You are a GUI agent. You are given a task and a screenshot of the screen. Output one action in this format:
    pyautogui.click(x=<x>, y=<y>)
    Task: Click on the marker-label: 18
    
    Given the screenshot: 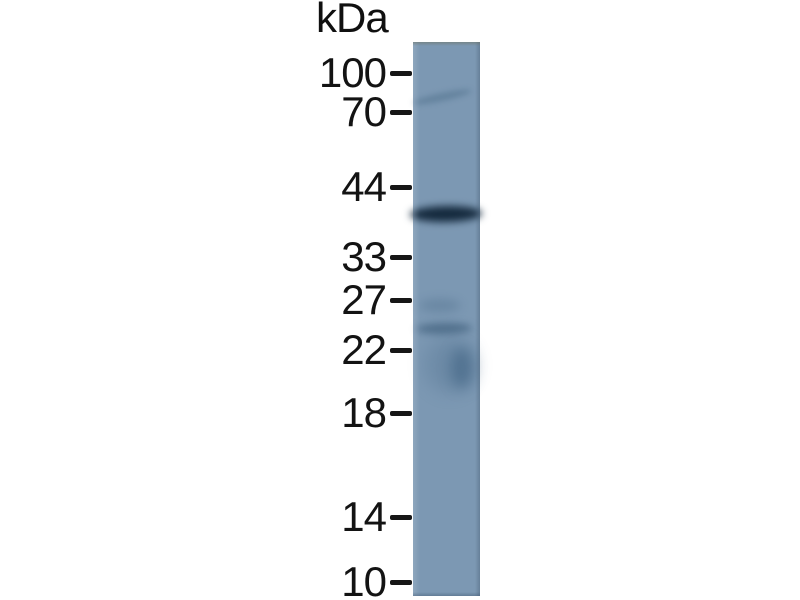 What is the action you would take?
    pyautogui.click(x=364, y=412)
    